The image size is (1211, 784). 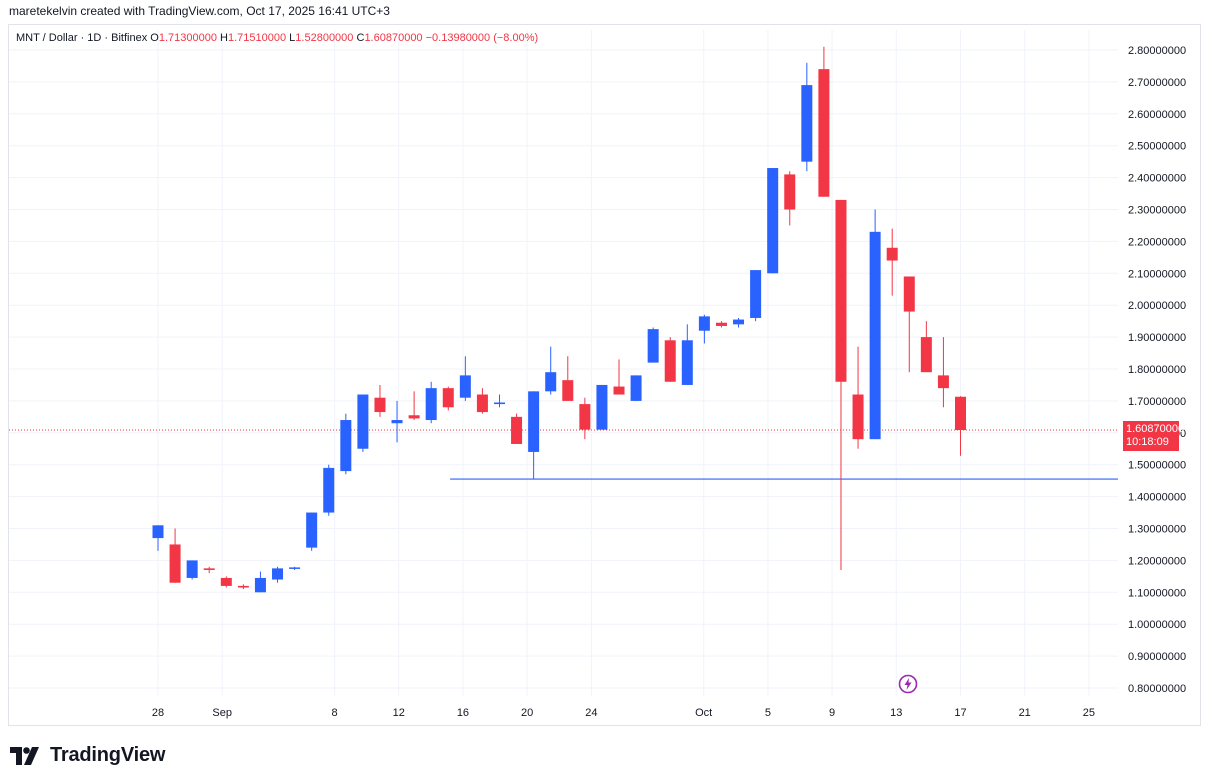 I want to click on last-price-value: 1.60870000, so click(x=1155, y=429).